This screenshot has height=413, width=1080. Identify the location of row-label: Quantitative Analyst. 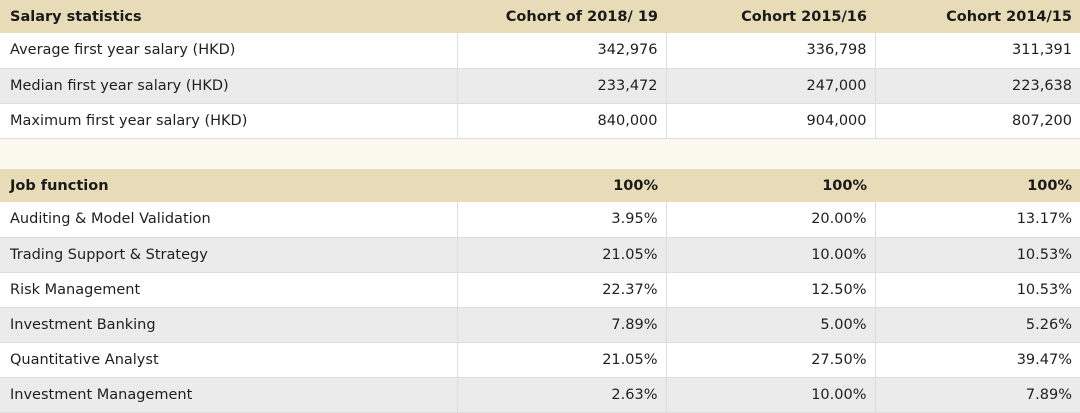
(228, 360).